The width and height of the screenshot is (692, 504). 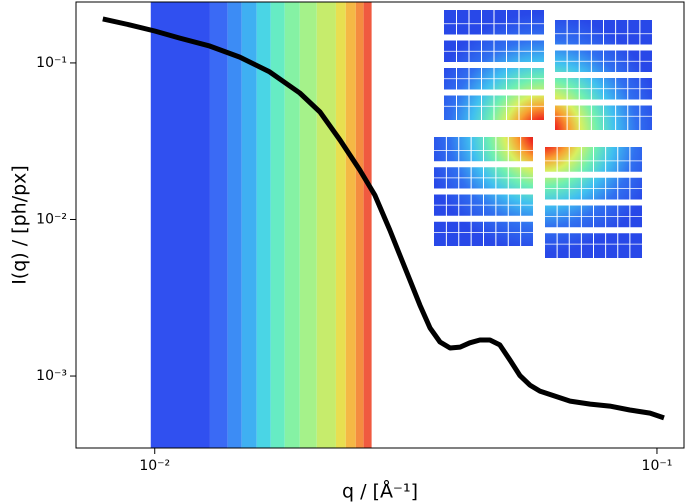 What do you see at coordinates (51, 219) in the screenshot?
I see `y-tick-label: 10⁻²` at bounding box center [51, 219].